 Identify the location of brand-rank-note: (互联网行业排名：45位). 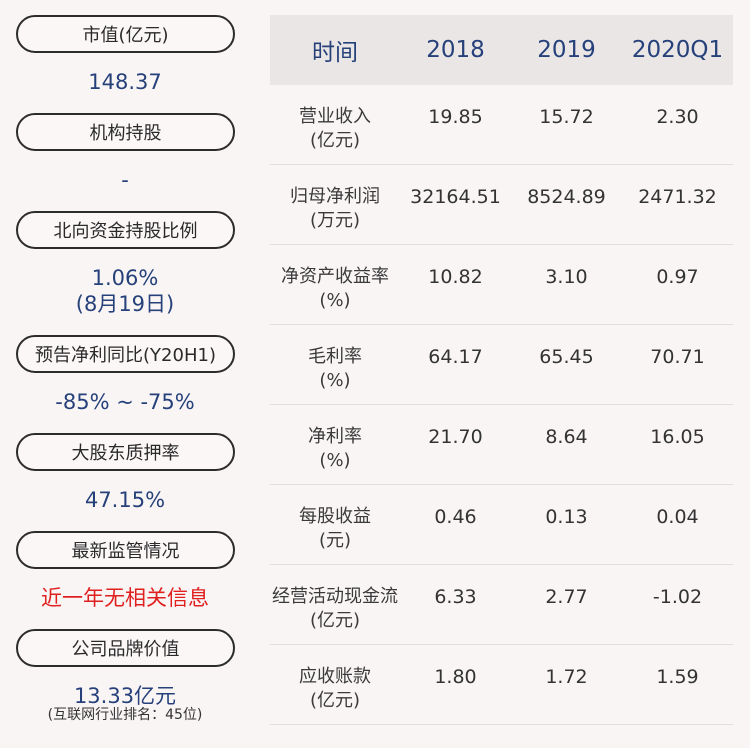
(125, 715).